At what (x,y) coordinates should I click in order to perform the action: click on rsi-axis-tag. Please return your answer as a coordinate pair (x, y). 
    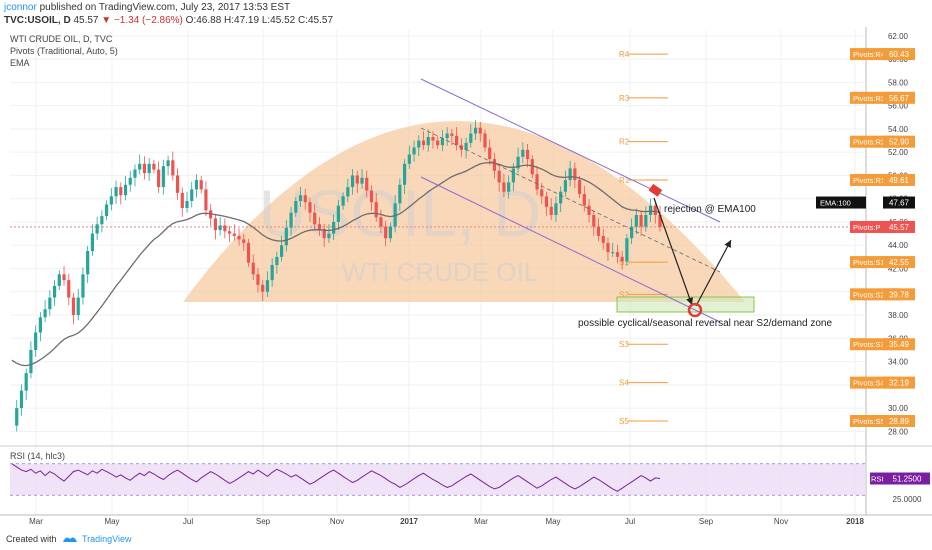
    Looking at the image, I should click on (877, 478).